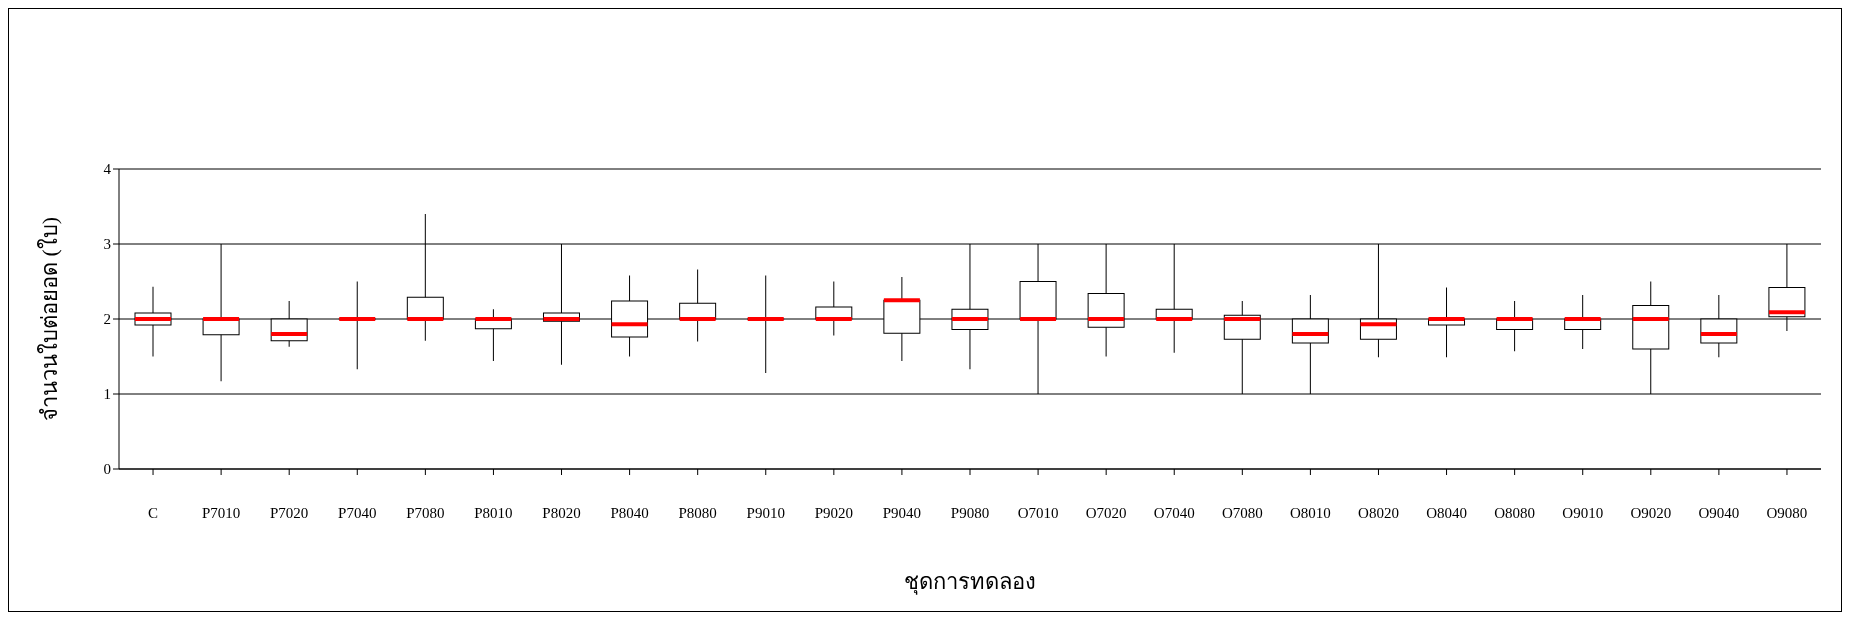 The width and height of the screenshot is (1852, 622). What do you see at coordinates (1038, 512) in the screenshot?
I see `x-tick-label: O7010` at bounding box center [1038, 512].